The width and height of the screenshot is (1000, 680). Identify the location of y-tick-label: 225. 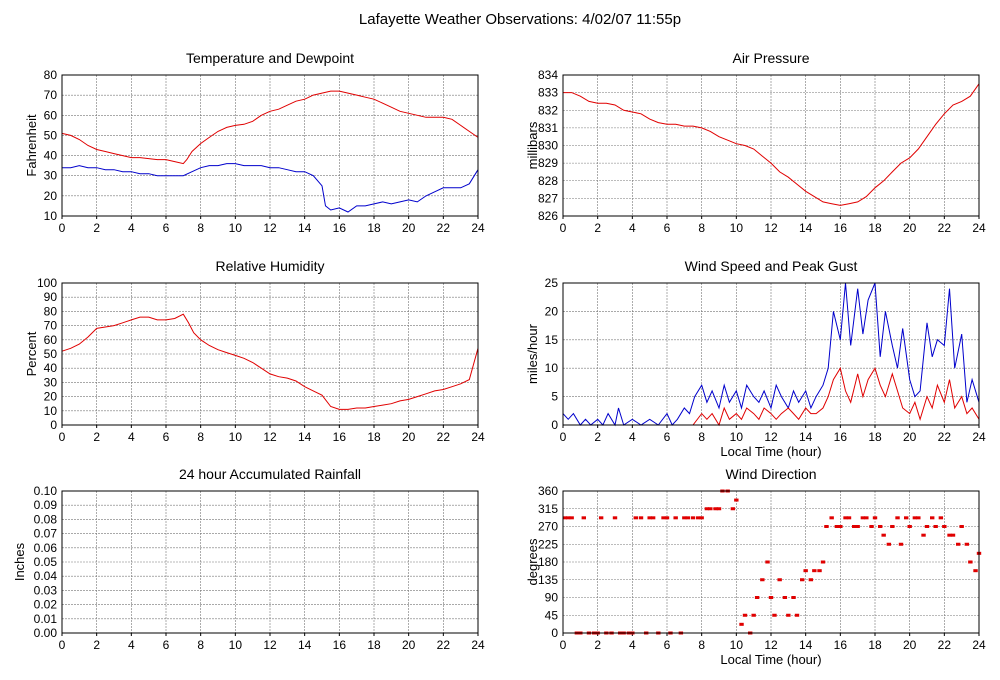
(548, 544).